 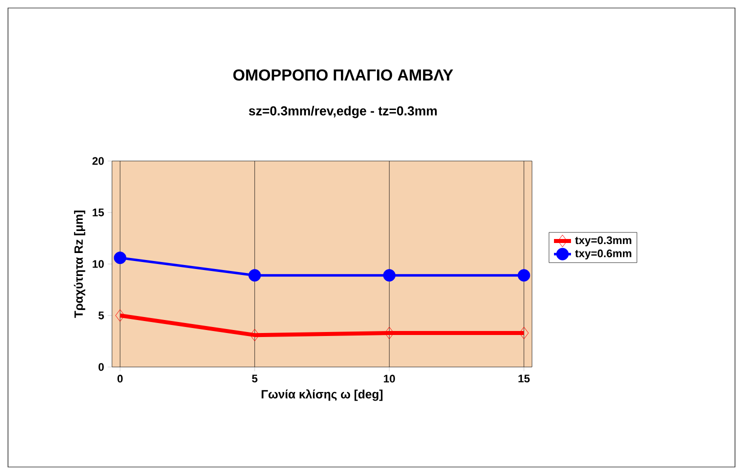 I want to click on y-tick-label: 15, so click(x=98, y=212).